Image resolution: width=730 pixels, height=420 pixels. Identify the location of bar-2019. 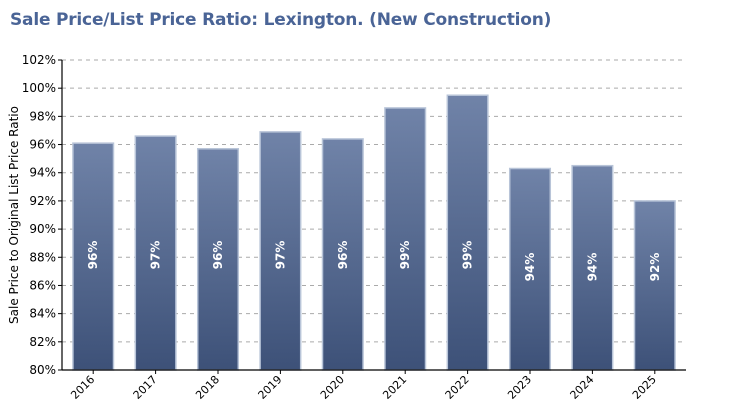
(280, 251).